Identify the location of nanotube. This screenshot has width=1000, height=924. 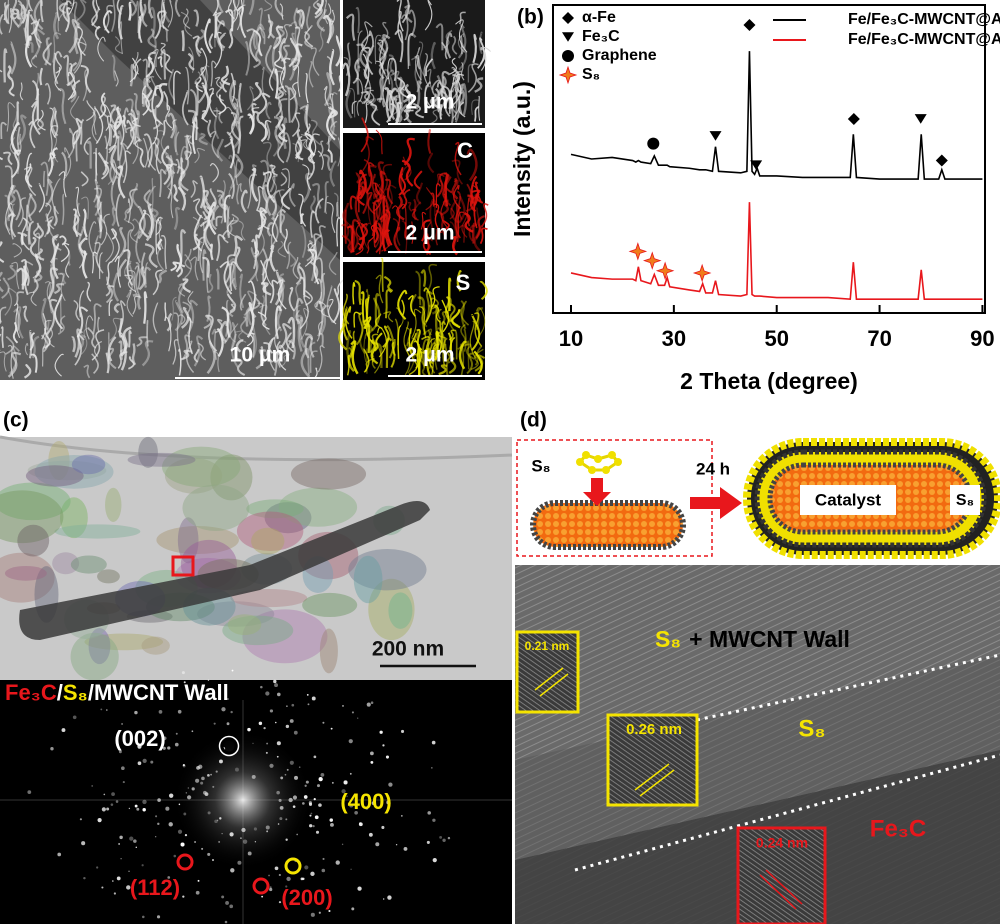
(608, 525).